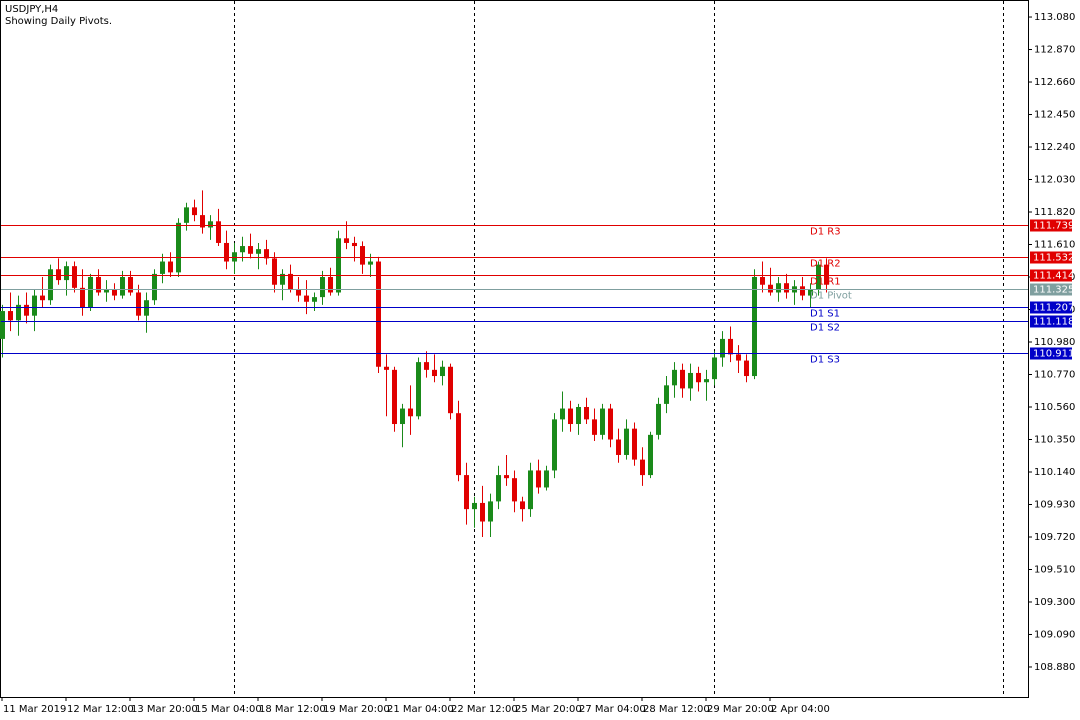 This screenshot has width=1080, height=720. I want to click on x-tick-label: 29 Mar 20:00, so click(740, 709).